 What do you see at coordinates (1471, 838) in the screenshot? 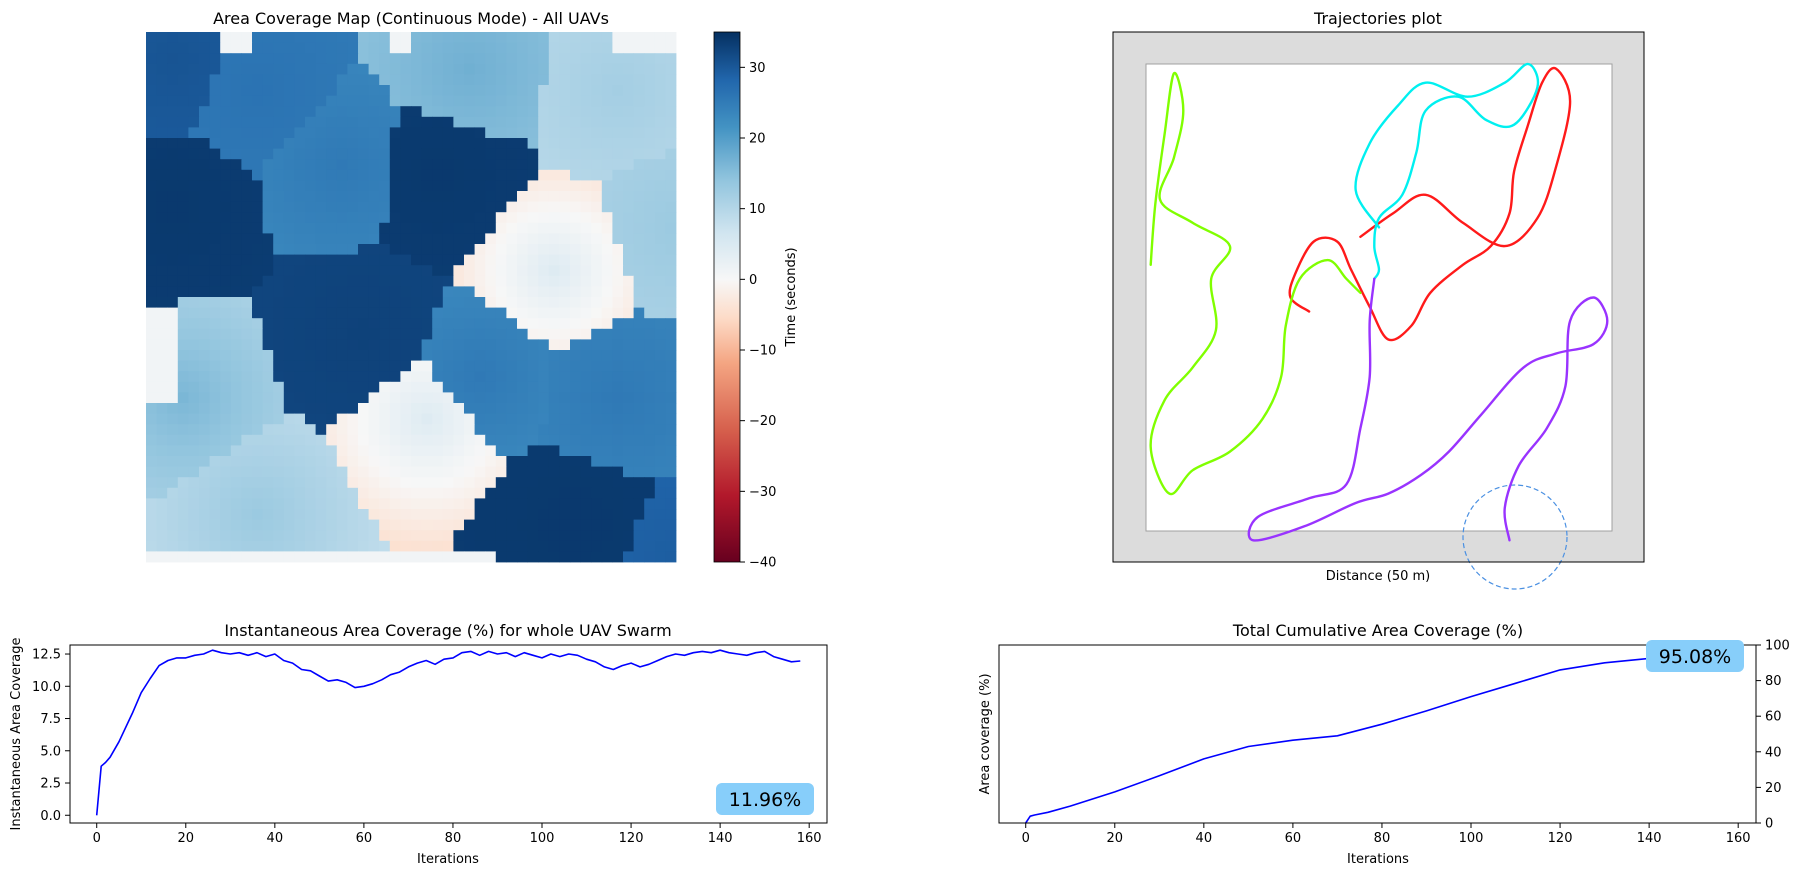
I see `x-tick-label: 100` at bounding box center [1471, 838].